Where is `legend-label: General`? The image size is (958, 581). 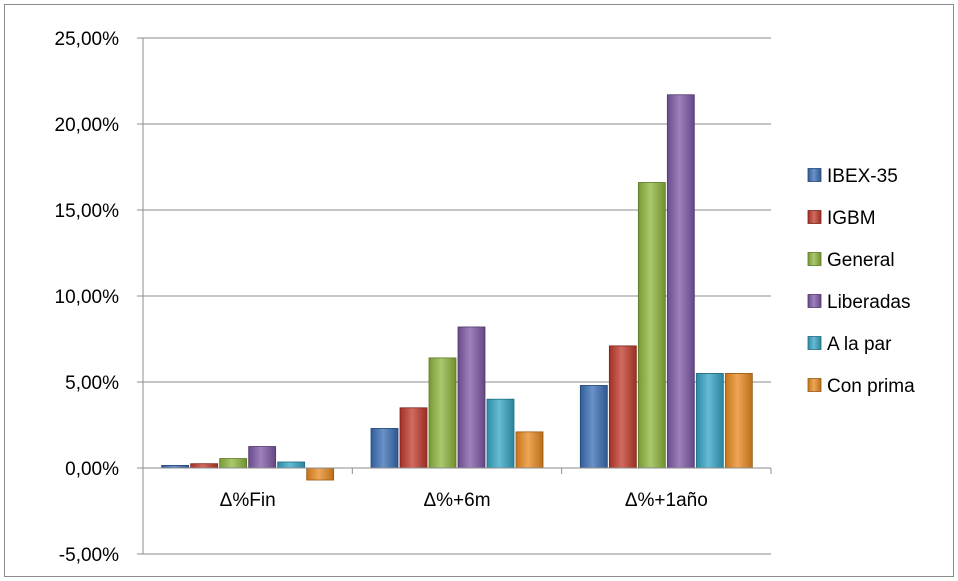
legend-label: General is located at coordinates (861, 260).